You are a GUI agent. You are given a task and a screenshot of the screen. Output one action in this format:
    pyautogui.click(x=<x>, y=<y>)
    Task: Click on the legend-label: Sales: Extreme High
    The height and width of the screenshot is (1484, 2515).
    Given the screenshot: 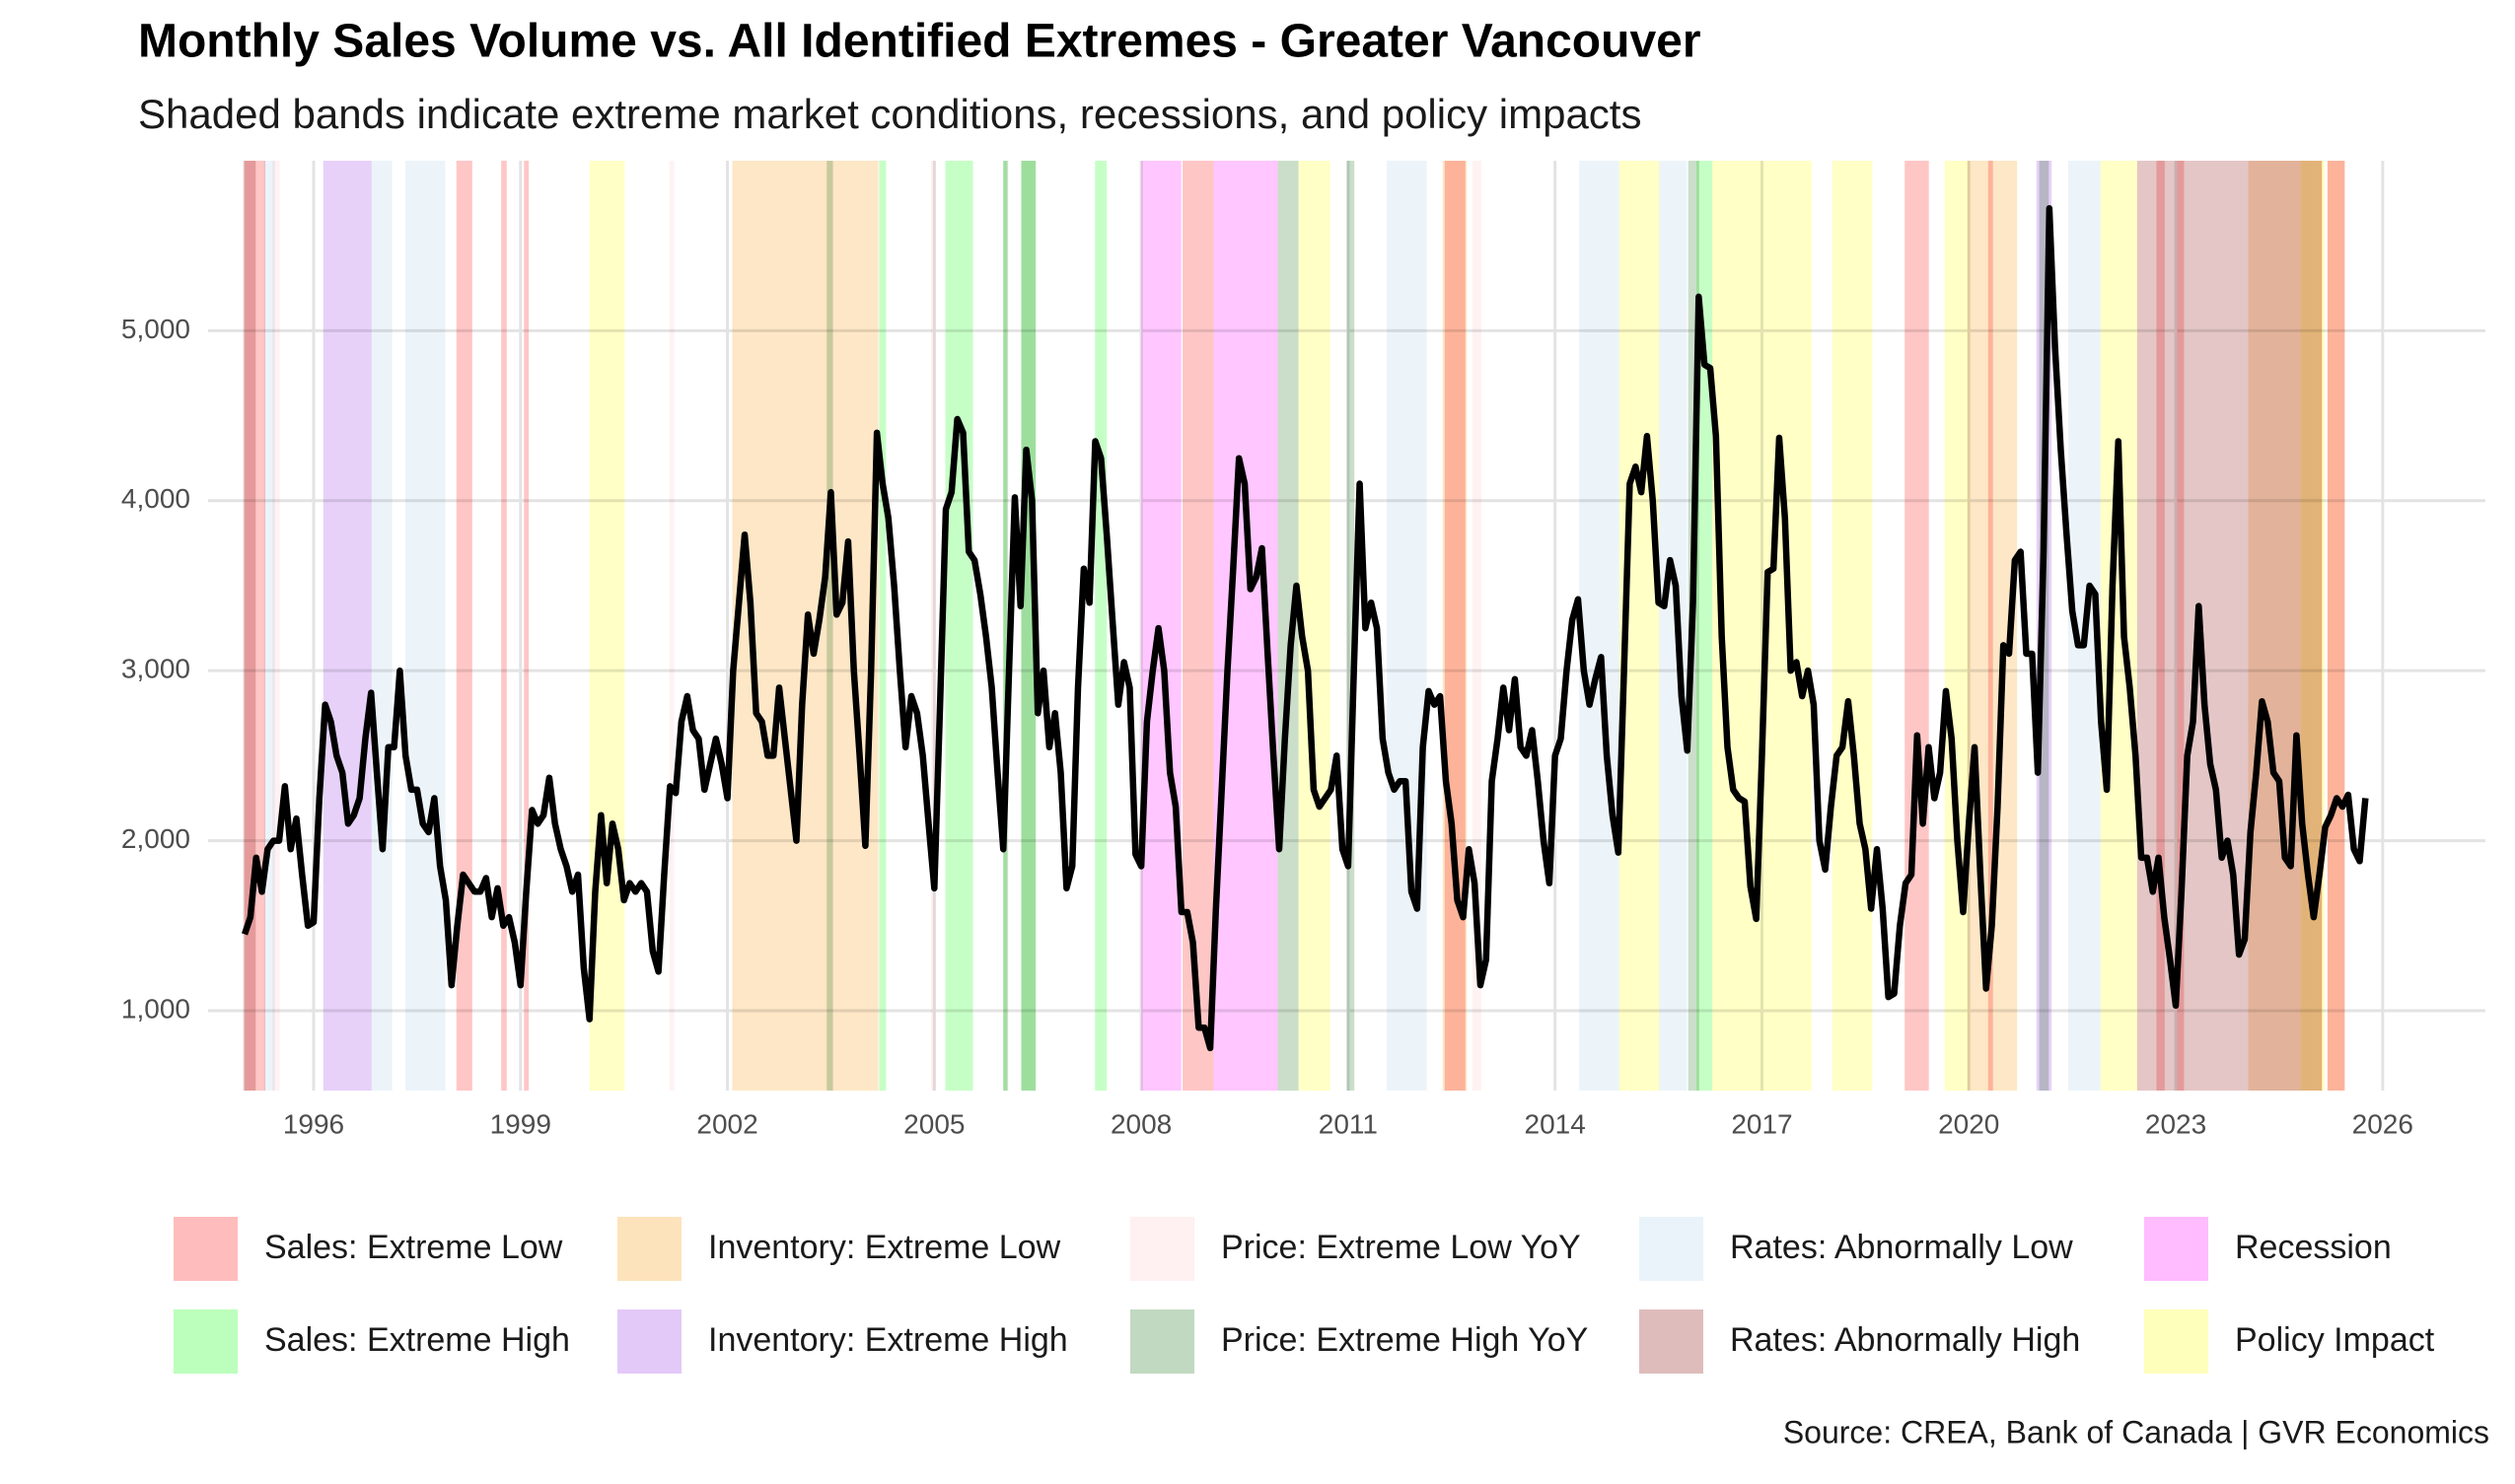 What is the action you would take?
    pyautogui.click(x=417, y=1340)
    